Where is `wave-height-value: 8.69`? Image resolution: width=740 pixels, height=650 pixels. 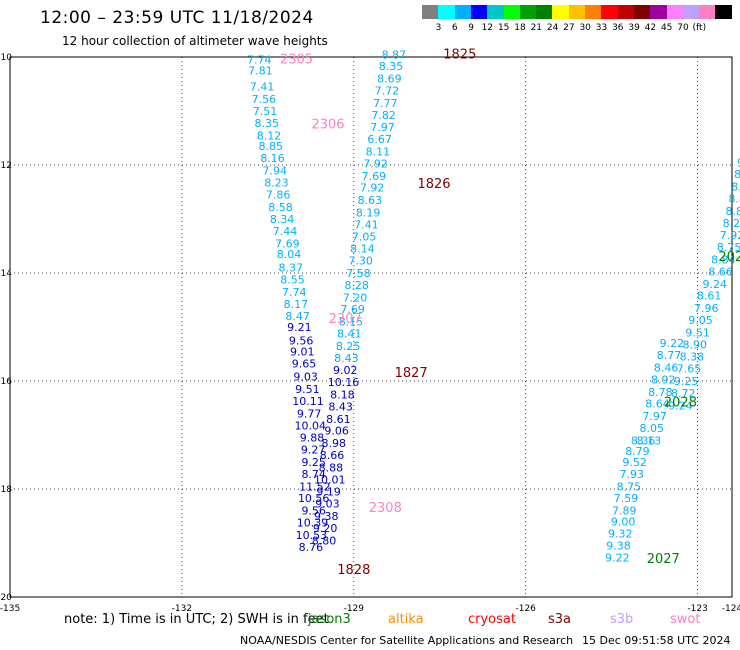 wave-height-value: 8.69 is located at coordinates (389, 79).